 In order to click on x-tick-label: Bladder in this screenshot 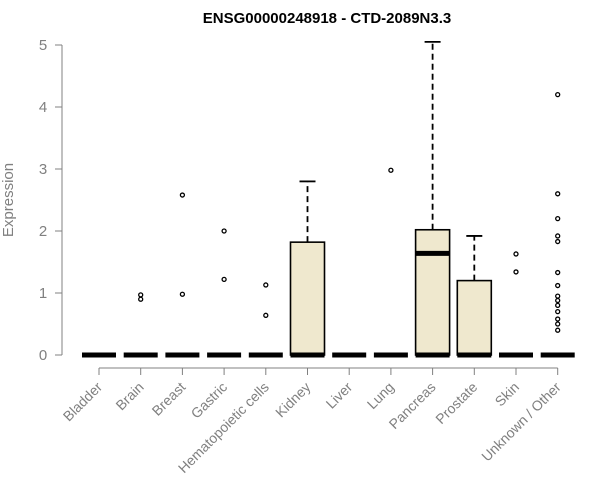, I will do `click(83, 402)`.